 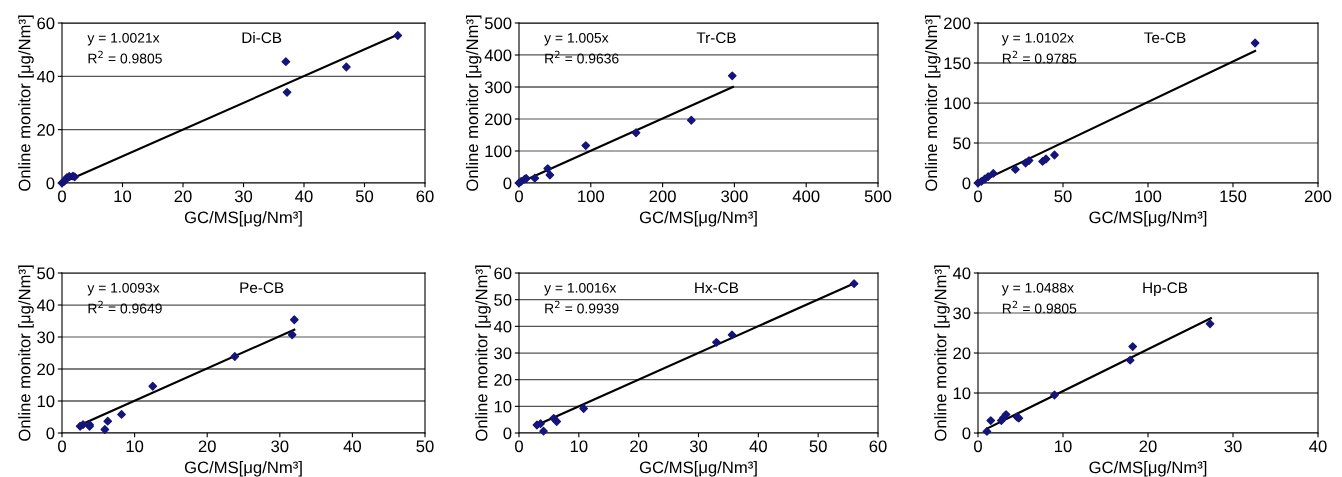 I want to click on annotation: y = 1.0021x, so click(x=123, y=39).